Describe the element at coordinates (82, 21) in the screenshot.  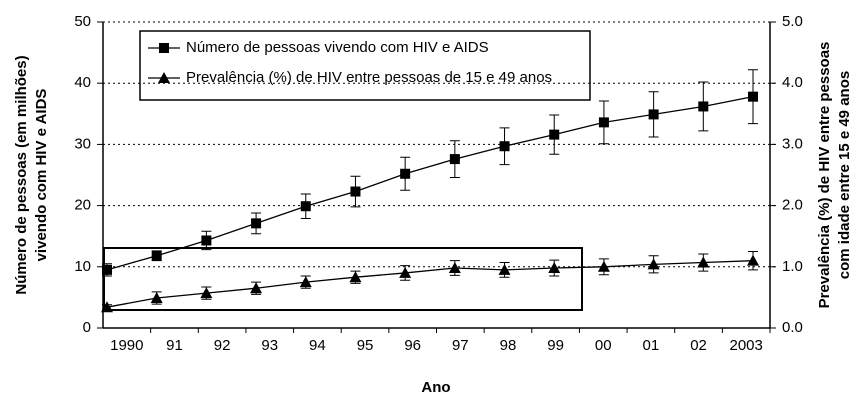
I see `y-tick-label: 50` at that location.